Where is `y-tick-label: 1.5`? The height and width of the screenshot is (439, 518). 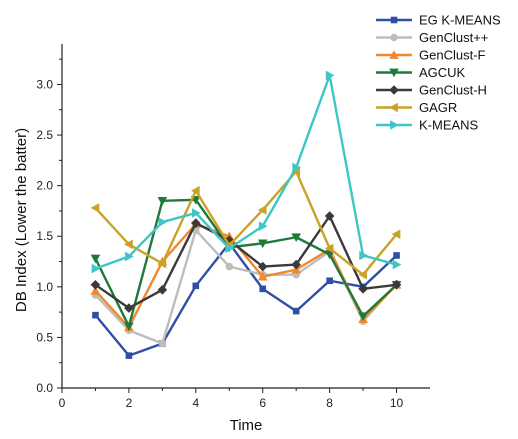 y-tick-label: 1.5 is located at coordinates (44, 236).